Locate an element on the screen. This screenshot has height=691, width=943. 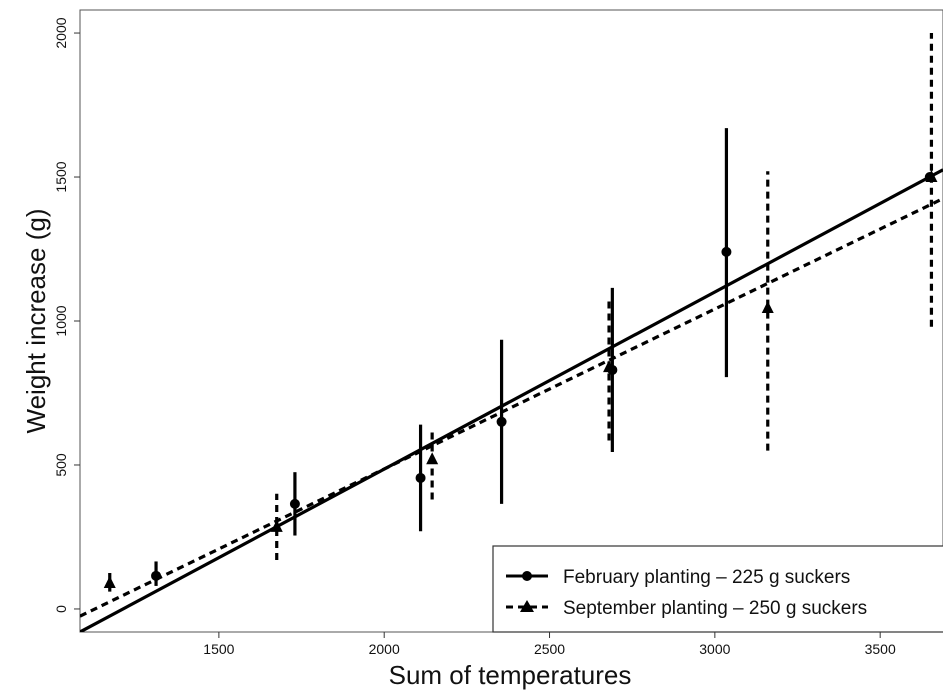
x-tick-label-3500: 3500 is located at coordinates (880, 649).